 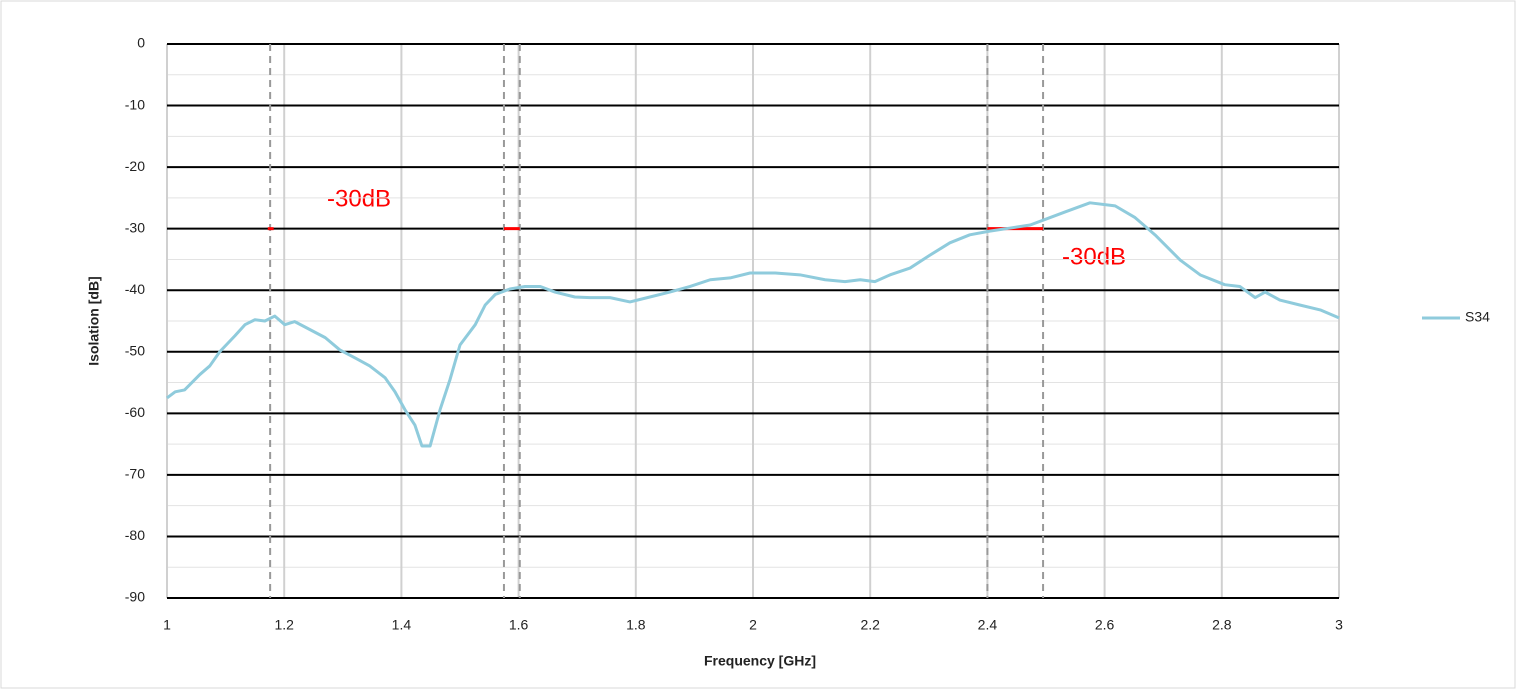 I want to click on x-tick-label: 2, so click(x=753, y=625).